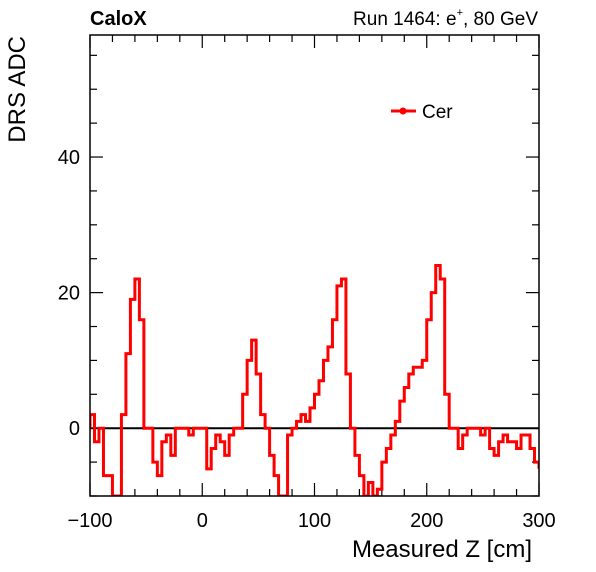 The height and width of the screenshot is (572, 596). Describe the element at coordinates (202, 521) in the screenshot. I see `x-tick-label: 0` at that location.